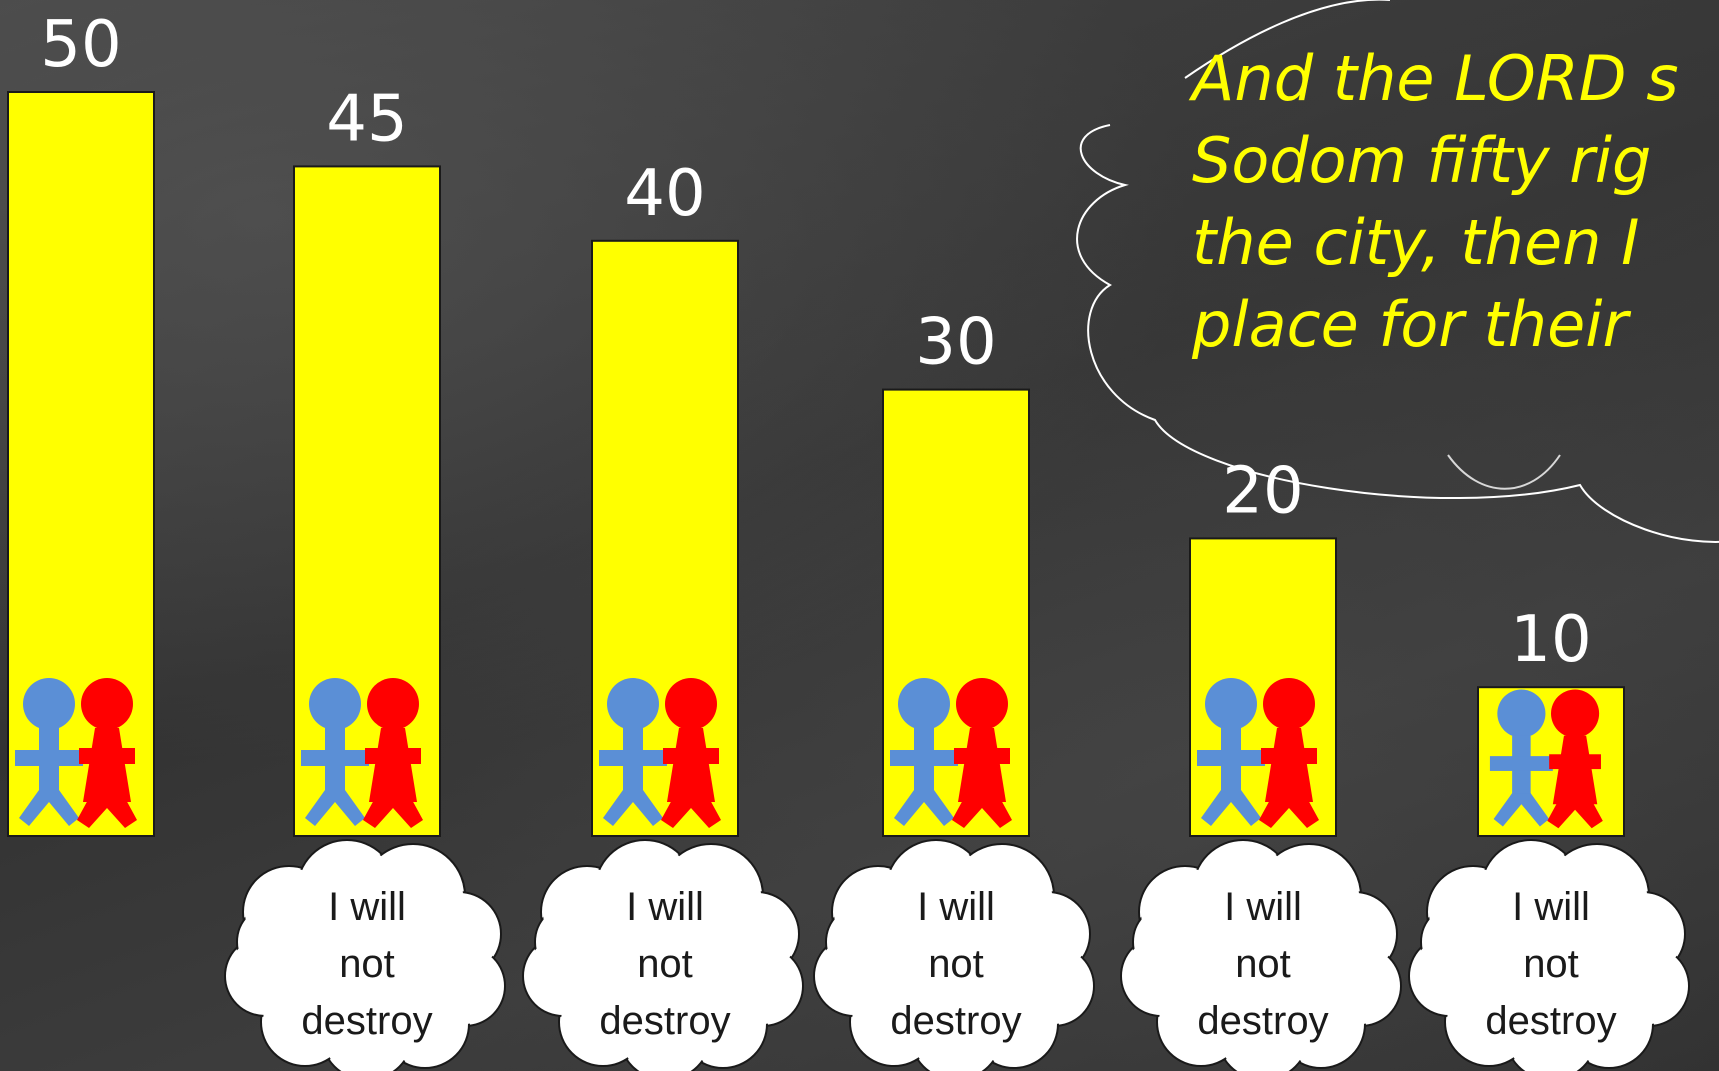 The height and width of the screenshot is (1071, 1719). I want to click on data-label-30: 30, so click(955, 343).